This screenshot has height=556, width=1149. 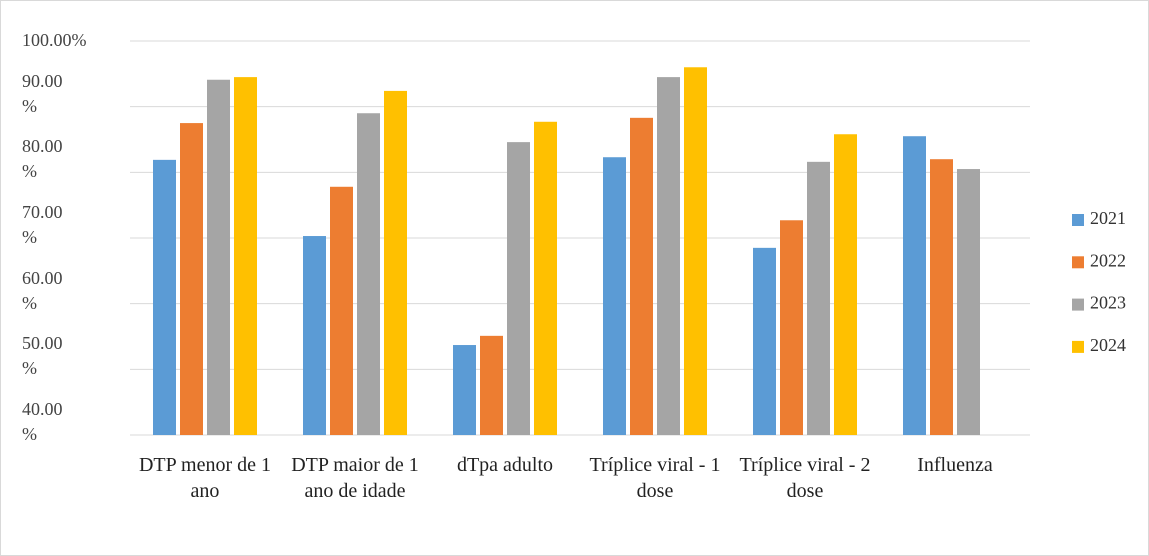 I want to click on x-tick-label-box: Tríplice viral - 1 dose, so click(x=655, y=478).